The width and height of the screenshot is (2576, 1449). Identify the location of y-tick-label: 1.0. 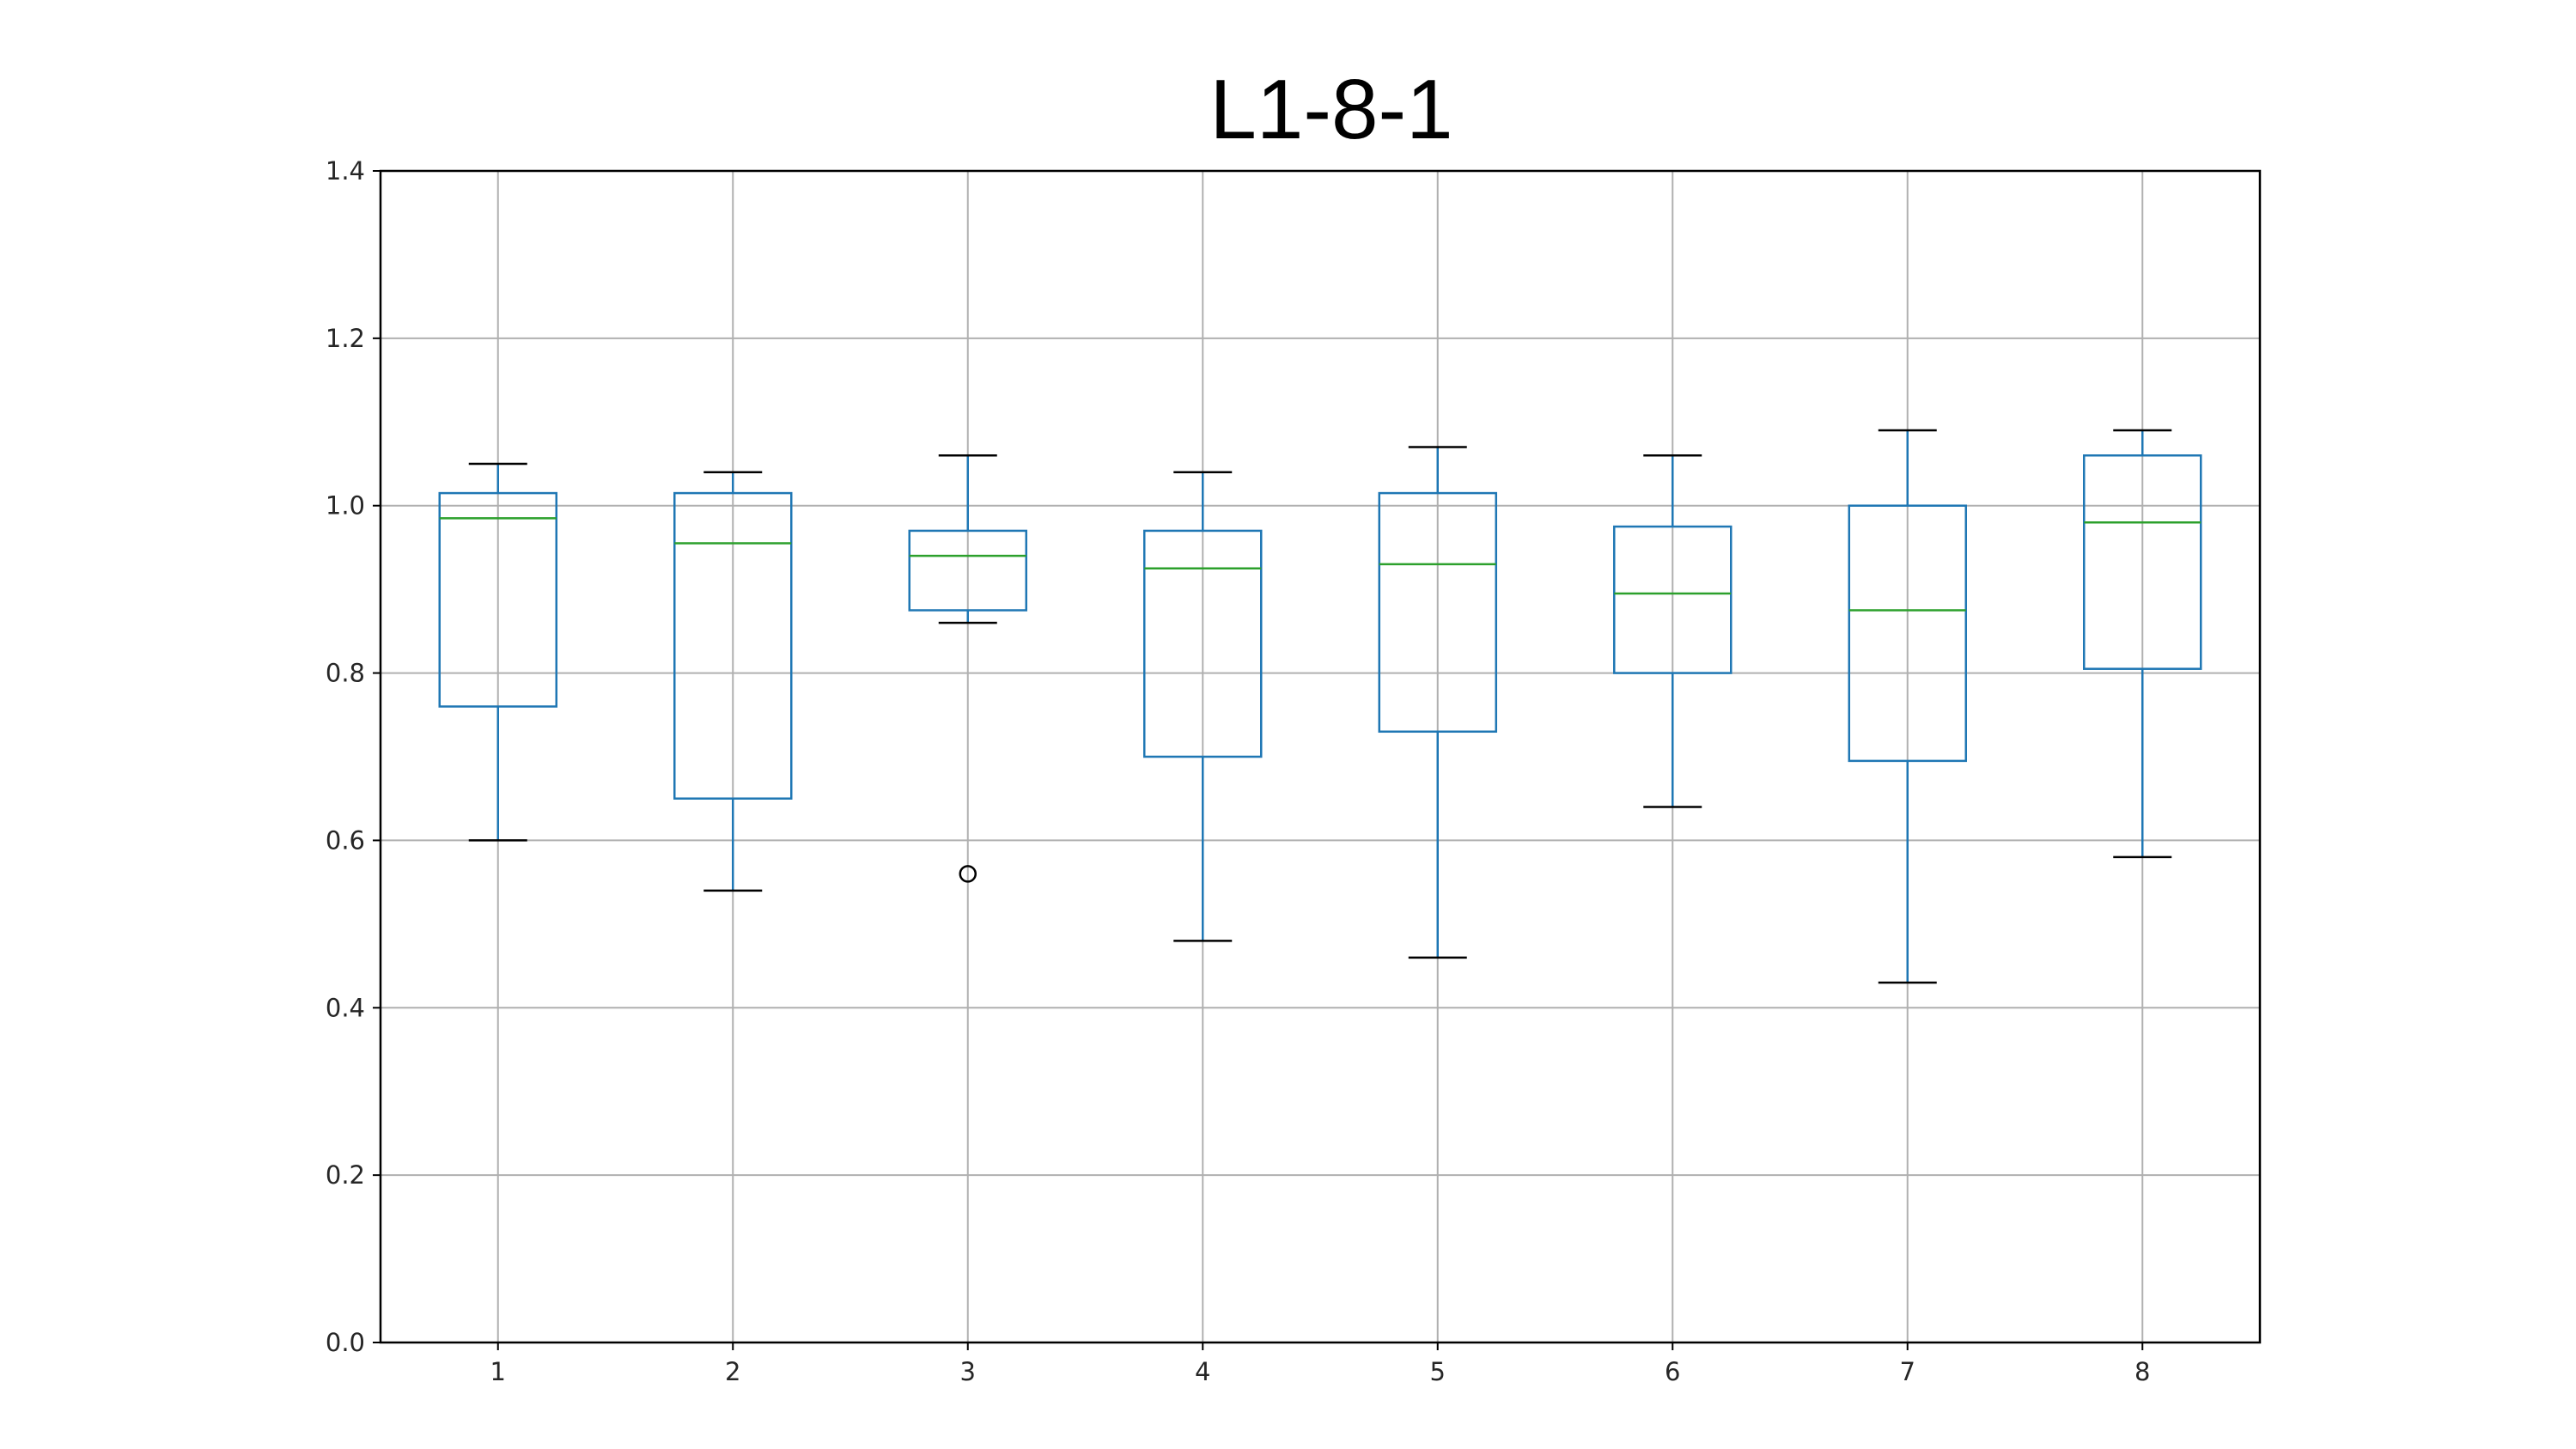
(345, 506).